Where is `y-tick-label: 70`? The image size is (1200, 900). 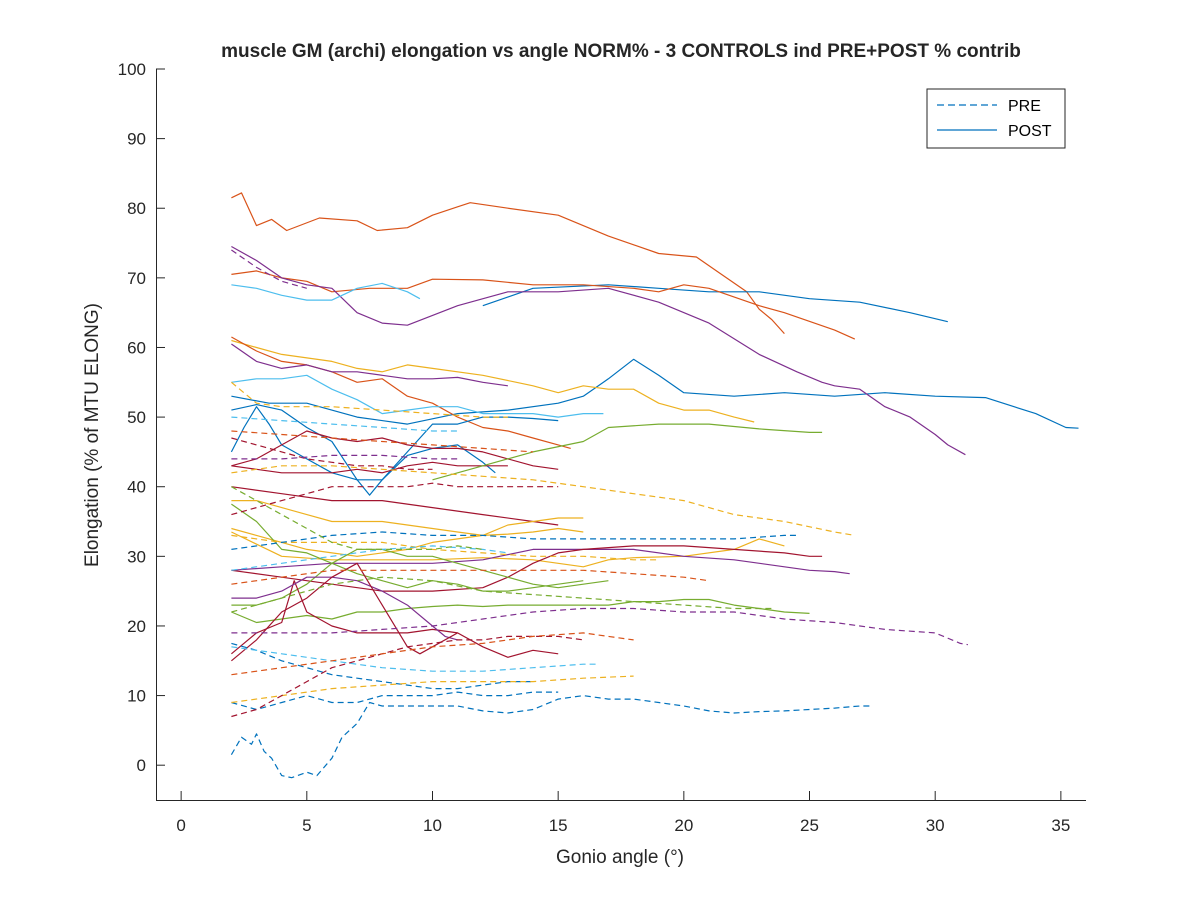 y-tick-label: 70 is located at coordinates (136, 278).